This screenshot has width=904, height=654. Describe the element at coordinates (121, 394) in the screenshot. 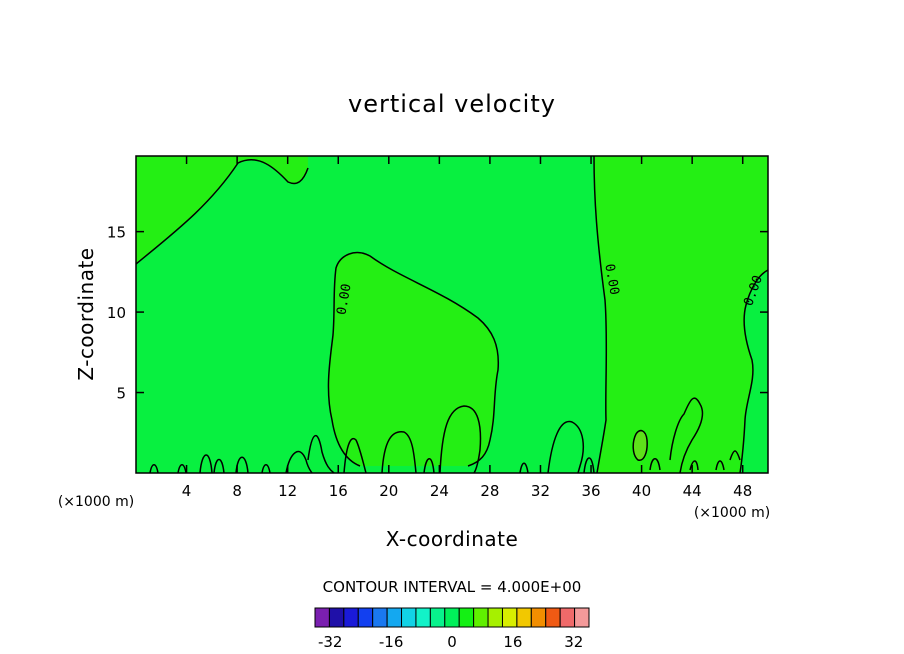

I see `y-tick-label: 5` at that location.